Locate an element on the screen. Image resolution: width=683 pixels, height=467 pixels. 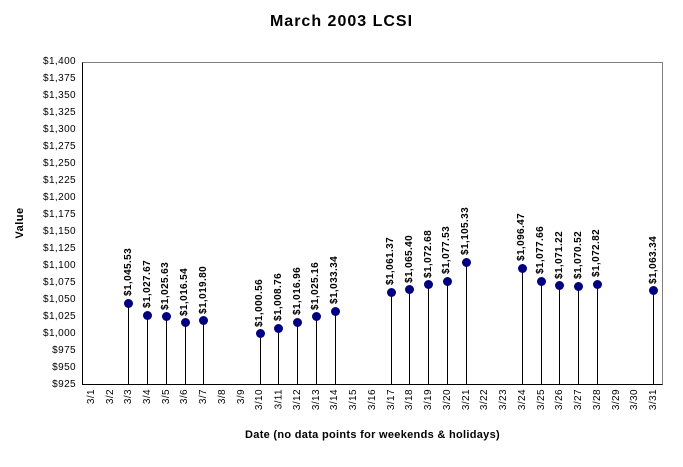
data-point-label: $1,025.63 is located at coordinates (166, 285).